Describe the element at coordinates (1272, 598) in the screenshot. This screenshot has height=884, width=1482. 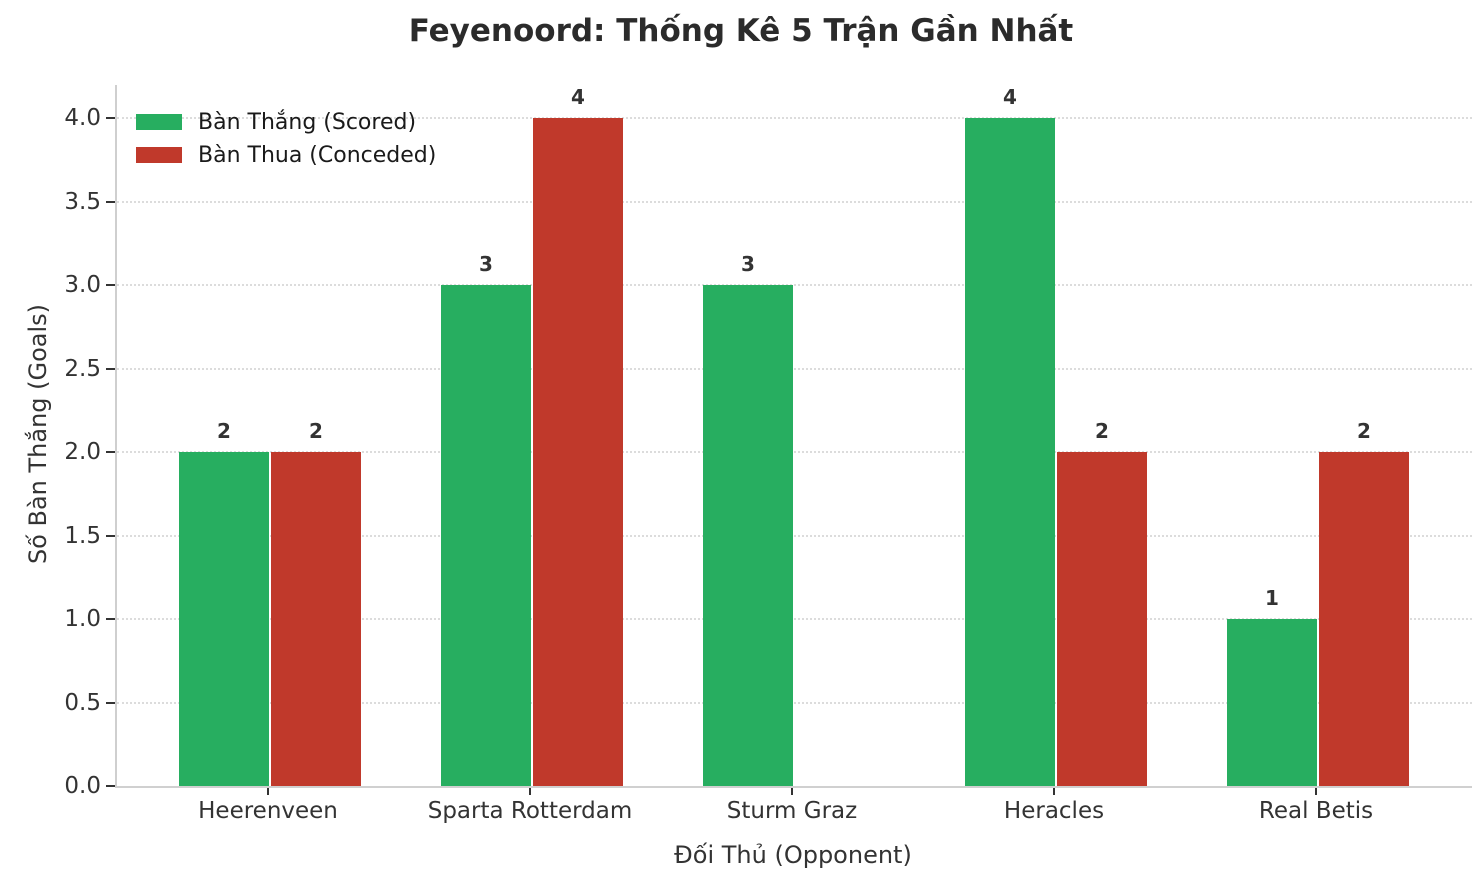
I see `bar-value-label: 1` at that location.